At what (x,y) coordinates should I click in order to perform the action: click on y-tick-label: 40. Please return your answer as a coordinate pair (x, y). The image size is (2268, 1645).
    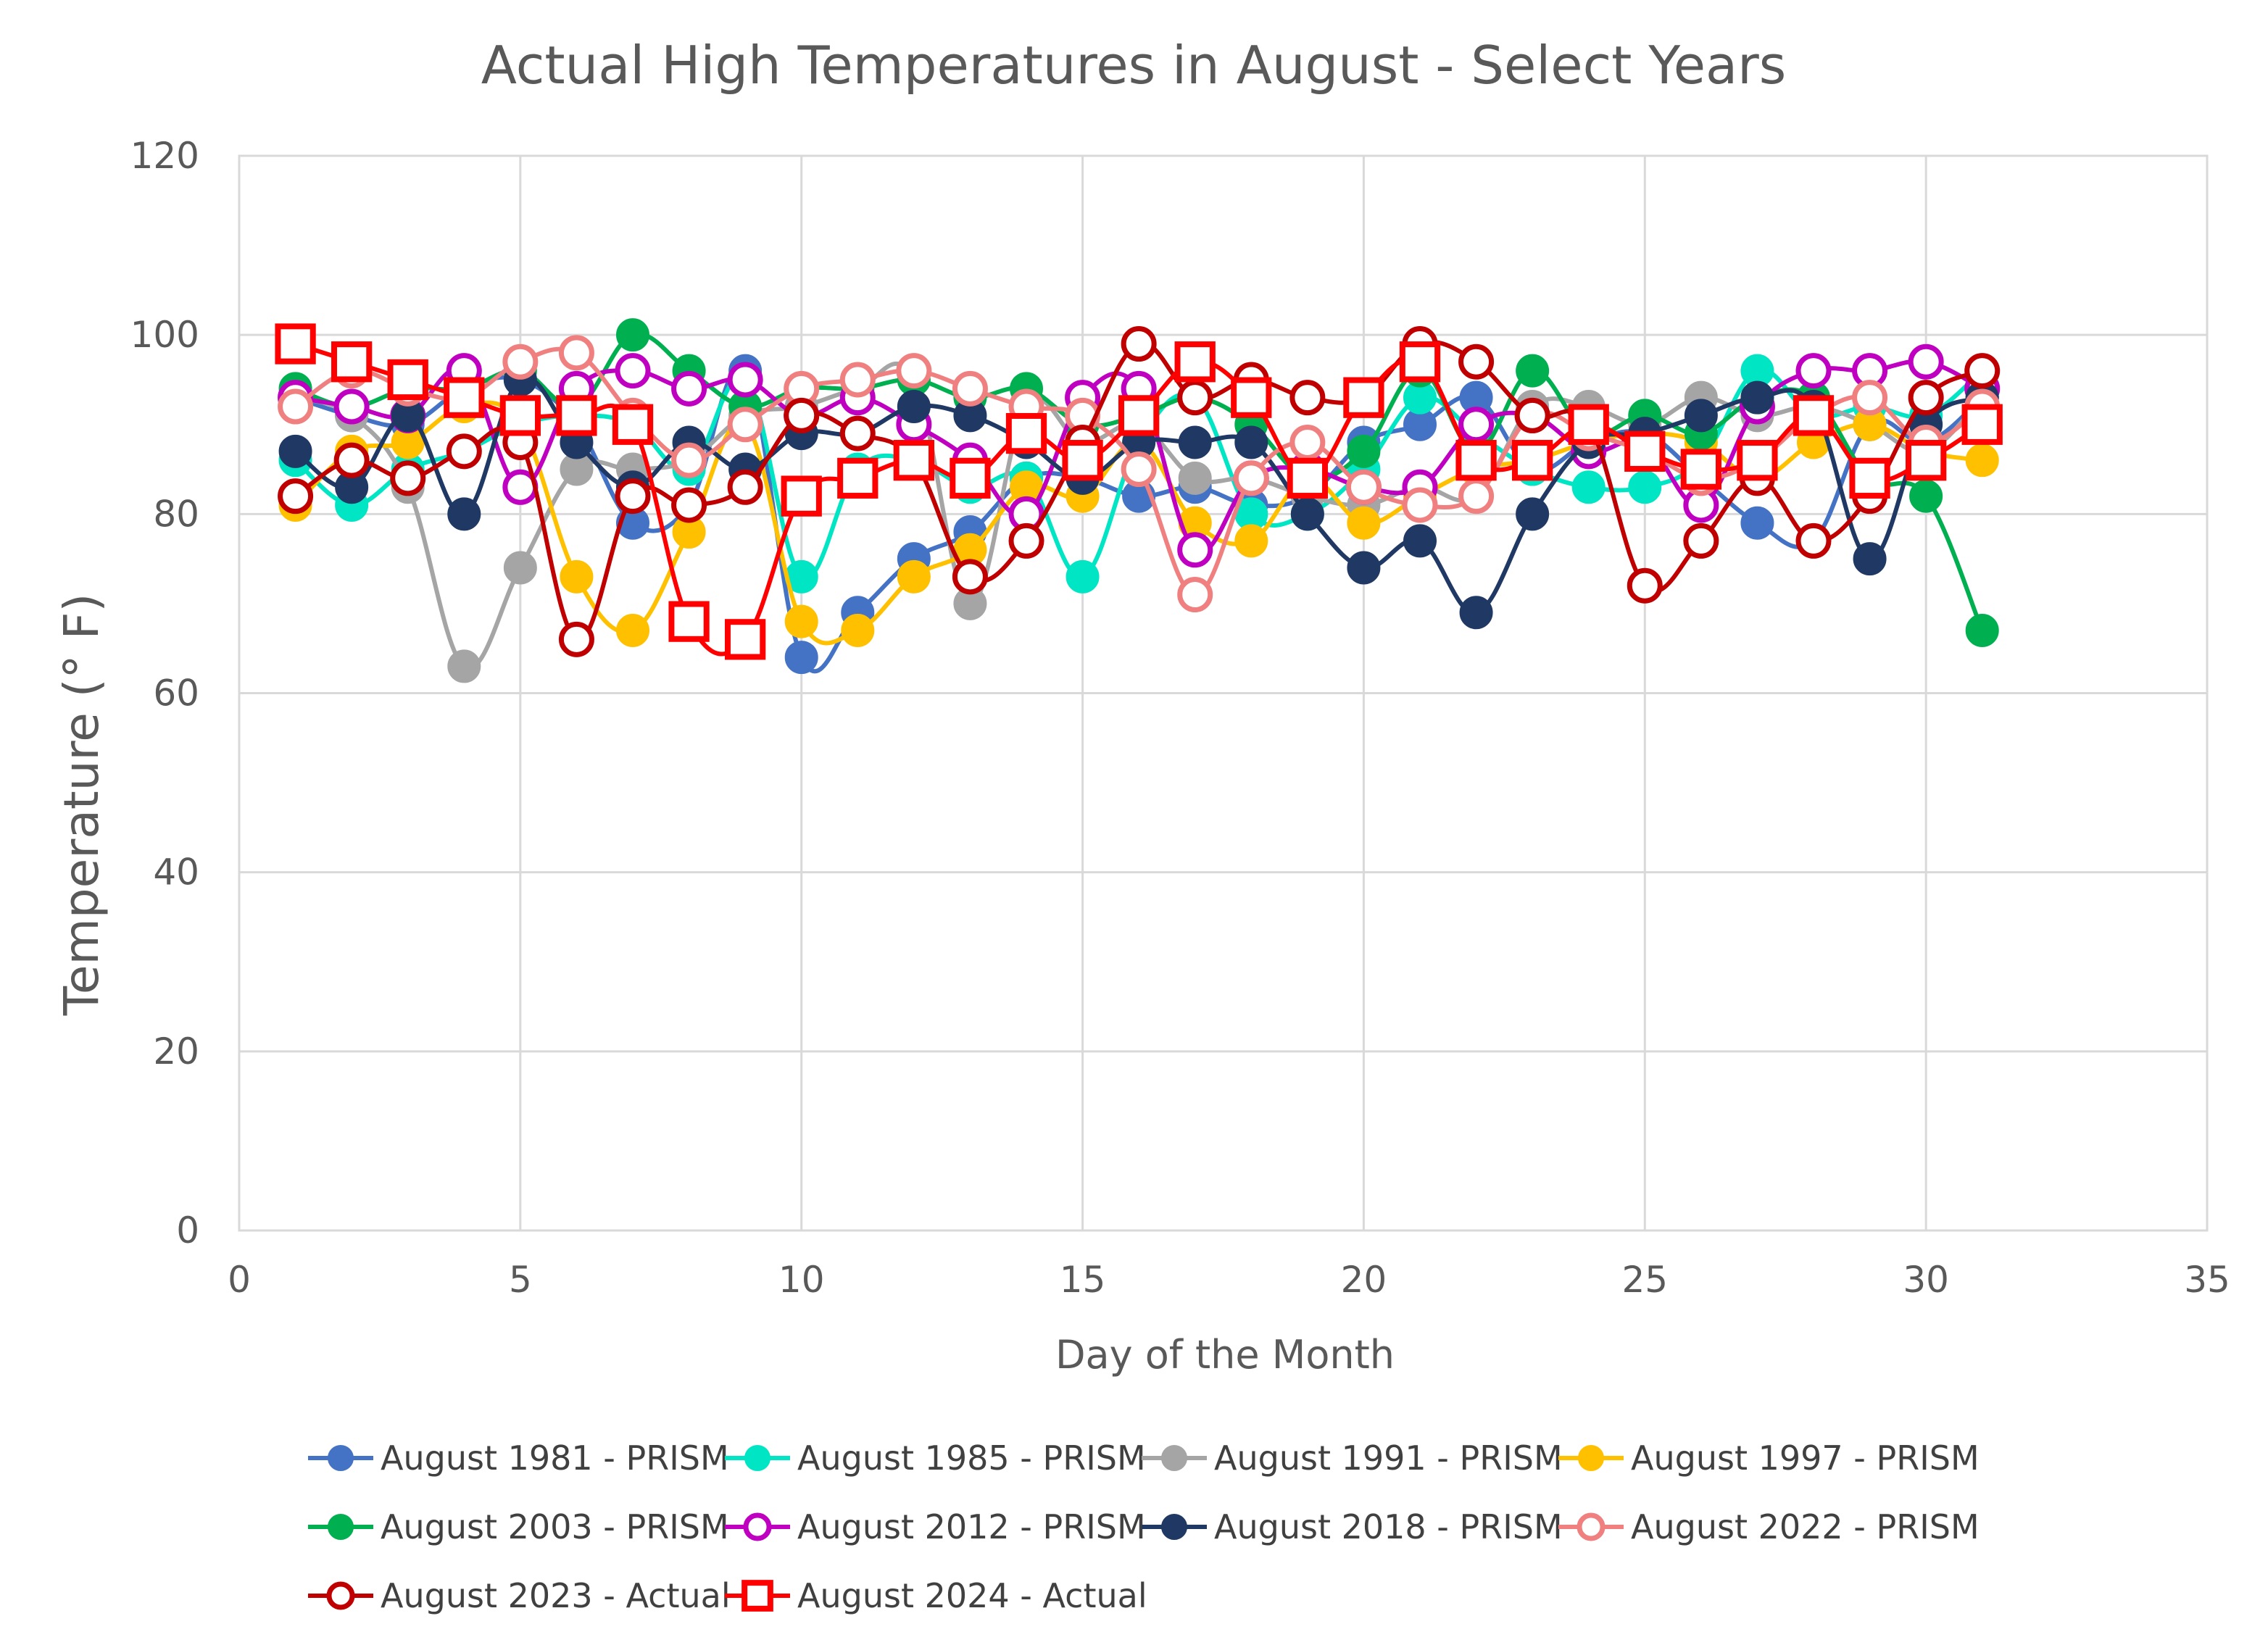
    Looking at the image, I should click on (176, 872).